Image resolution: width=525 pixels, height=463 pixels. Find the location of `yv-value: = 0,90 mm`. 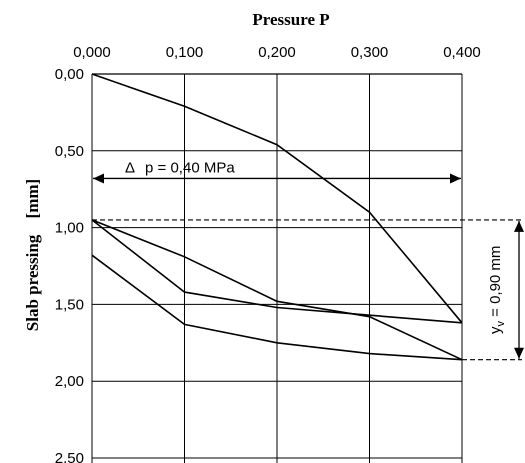

yv-value: = 0,90 mm is located at coordinates (495, 283).